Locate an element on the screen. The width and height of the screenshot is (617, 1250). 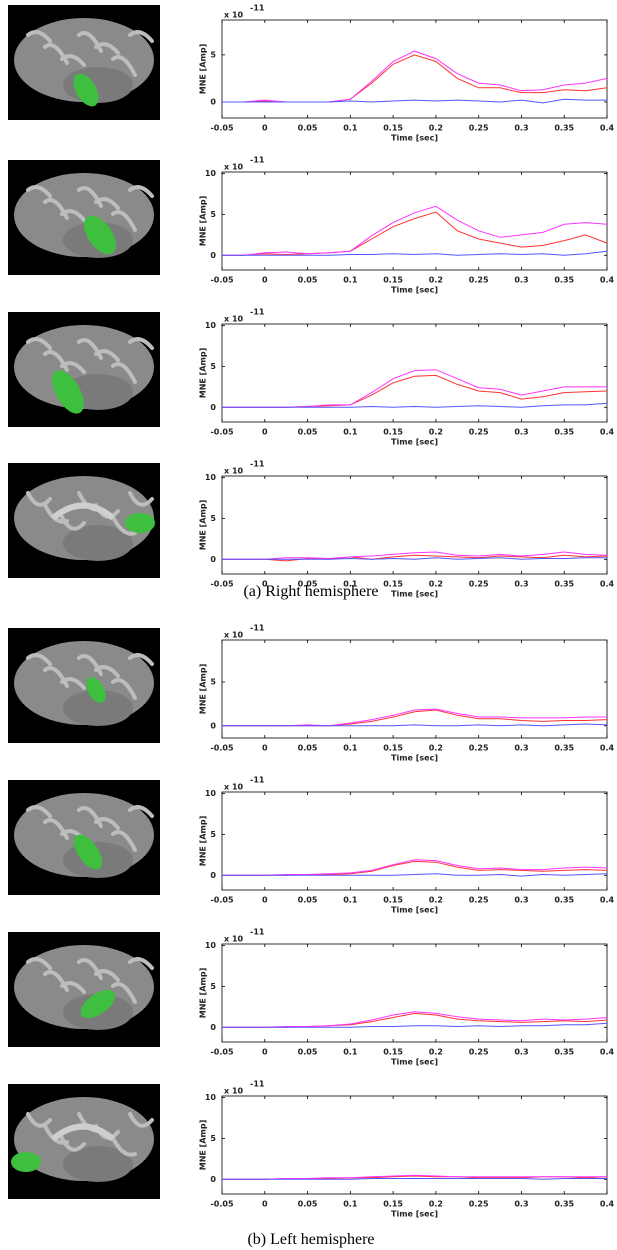
y-tick-label: 10 is located at coordinates (211, 477).